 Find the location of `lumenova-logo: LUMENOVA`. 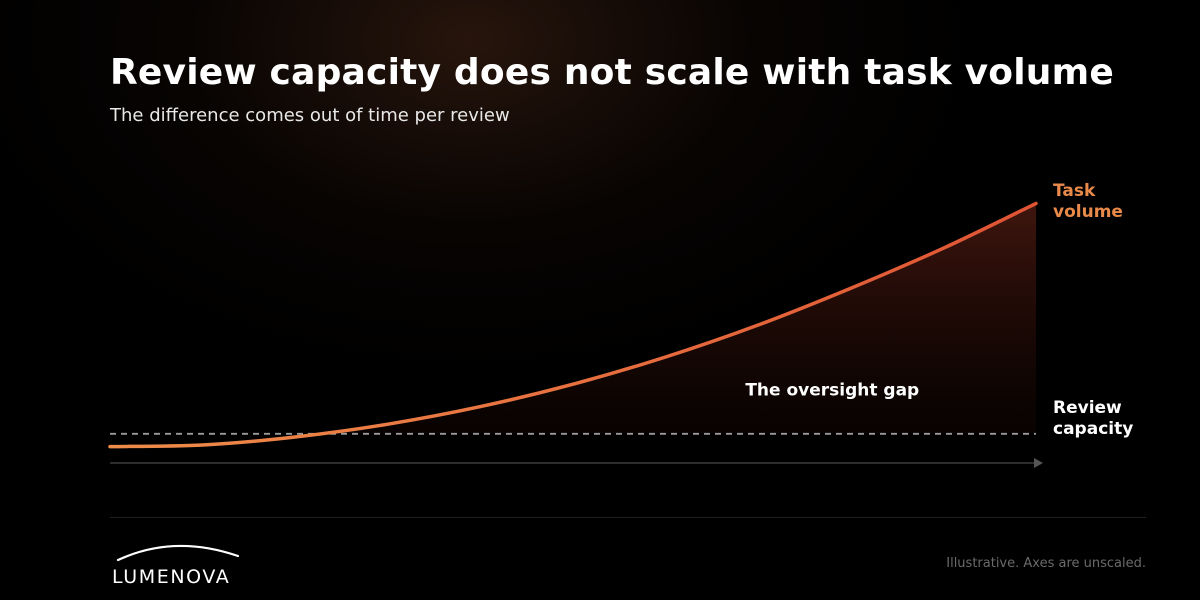

lumenova-logo: LUMENOVA is located at coordinates (190, 564).